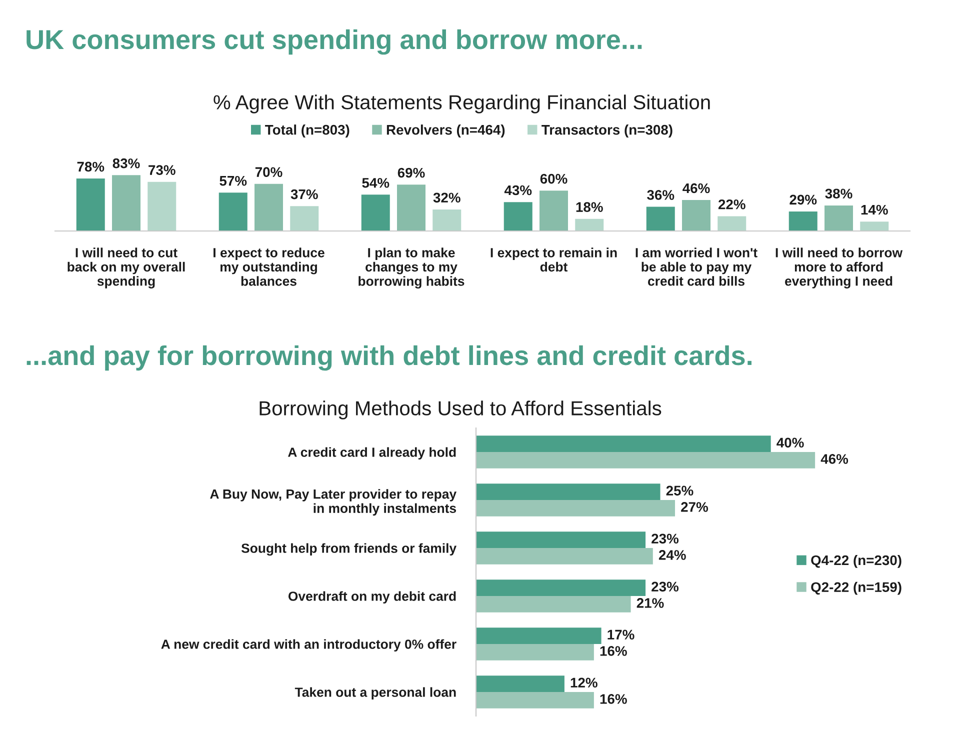 The height and width of the screenshot is (736, 955). Describe the element at coordinates (233, 181) in the screenshot. I see `data-label: 57%` at that location.